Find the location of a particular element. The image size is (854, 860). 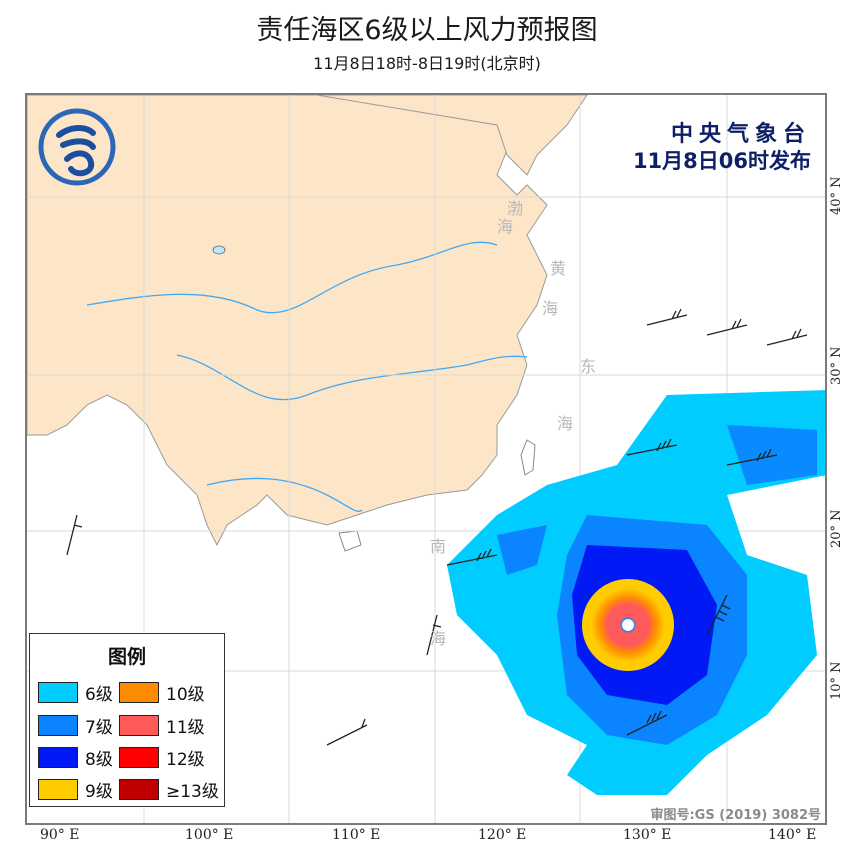

legend-item-11: 11级 is located at coordinates (162, 725).